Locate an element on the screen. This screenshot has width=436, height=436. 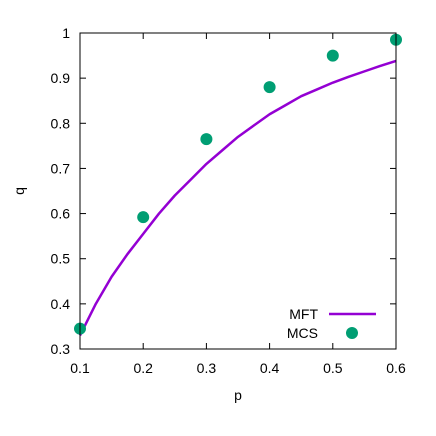
y-tick-label: 0.5 is located at coordinates (61, 259).